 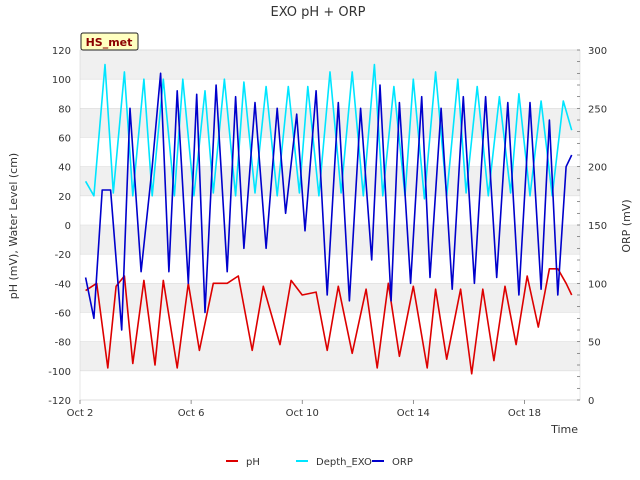 What do you see at coordinates (626, 225) in the screenshot?
I see `y2-axis-label: ORP (mV)` at bounding box center [626, 225].